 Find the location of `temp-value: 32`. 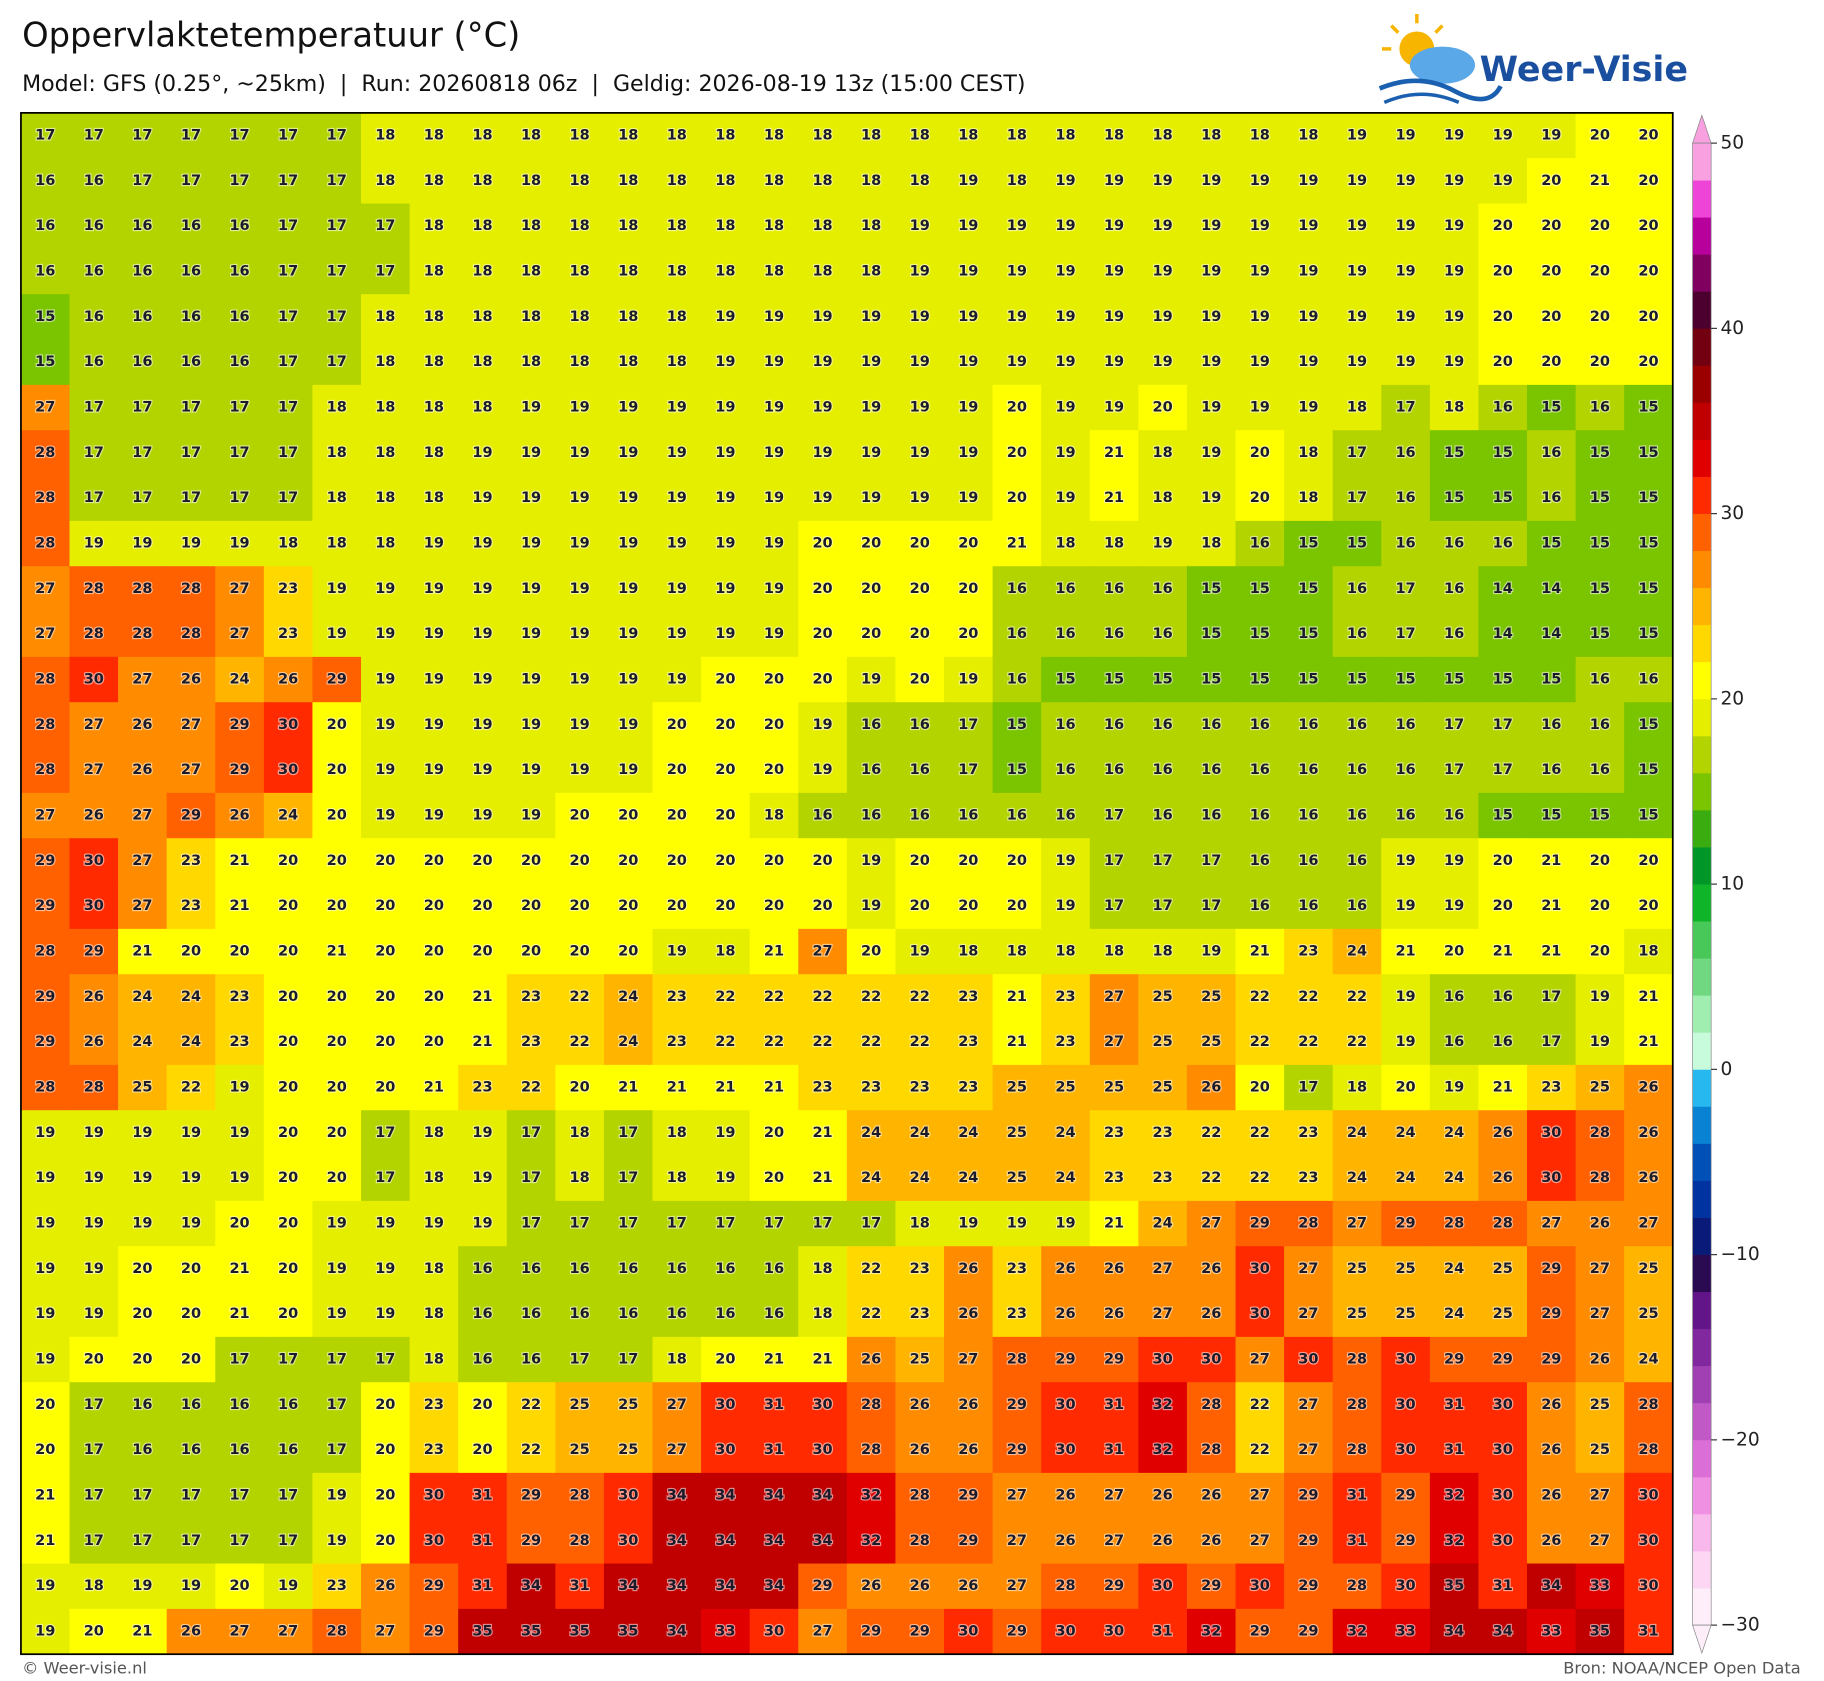

temp-value: 32 is located at coordinates (871, 1541).